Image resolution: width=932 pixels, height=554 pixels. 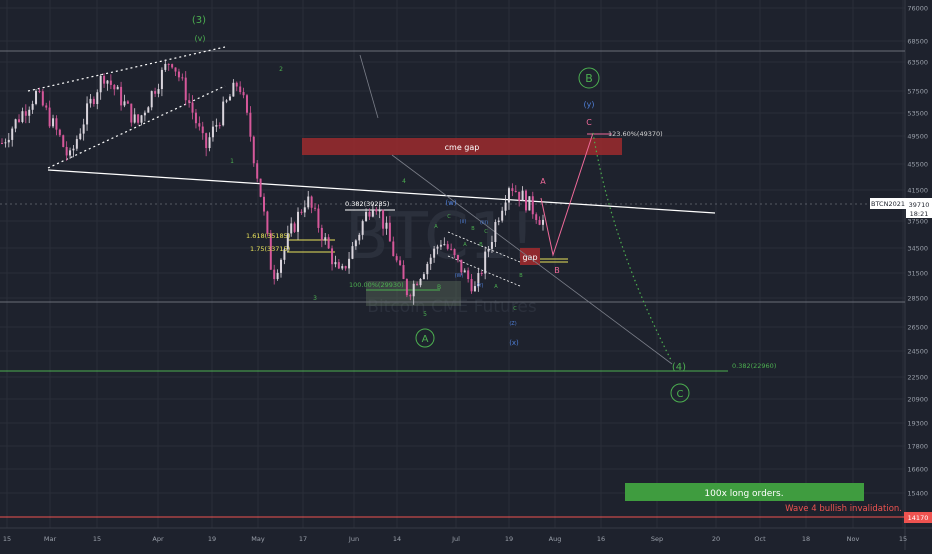 What do you see at coordinates (50, 539) in the screenshot?
I see `x-tick-label: Mar` at bounding box center [50, 539].